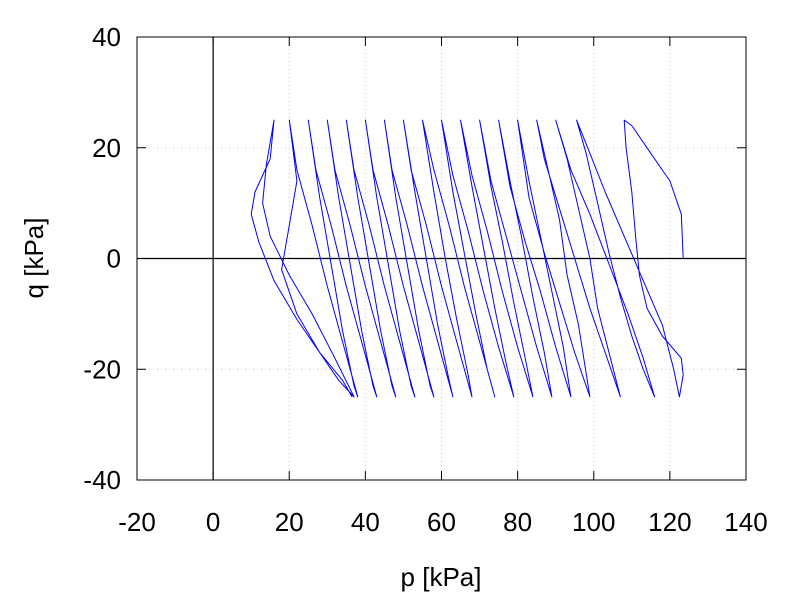 Image resolution: width=800 pixels, height=600 pixels. I want to click on y-tick-label: 40, so click(106, 37).